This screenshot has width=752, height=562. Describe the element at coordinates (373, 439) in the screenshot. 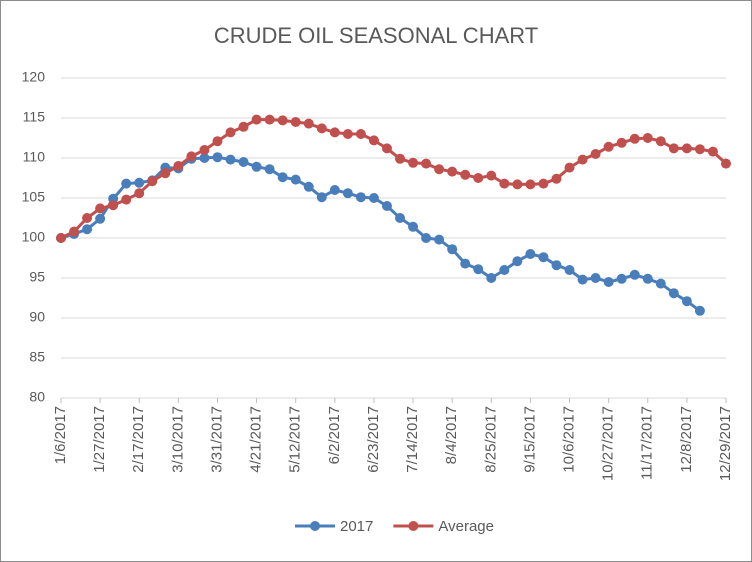

I see `x-tick-label: 6/23/2017` at that location.